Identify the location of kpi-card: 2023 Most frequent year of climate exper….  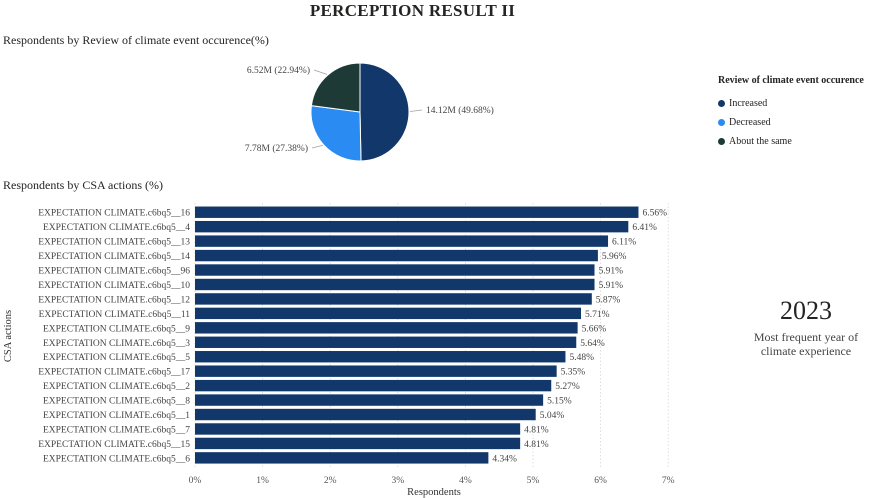
(806, 327).